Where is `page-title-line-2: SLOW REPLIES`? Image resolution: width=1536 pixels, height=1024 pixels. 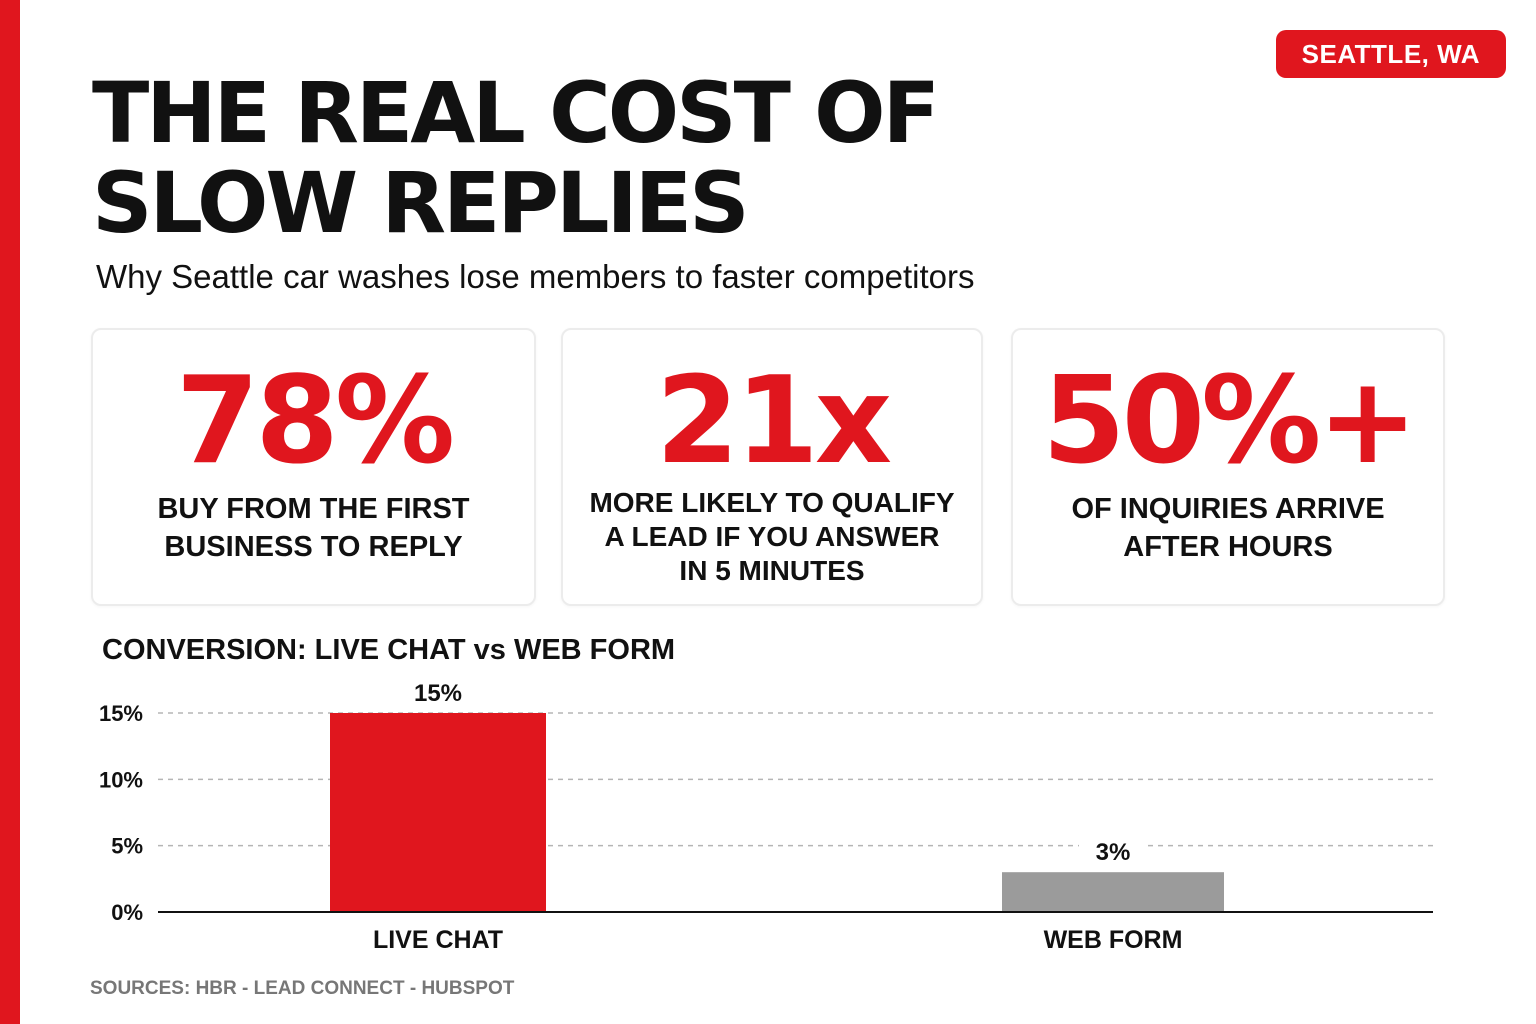
page-title-line-2: SLOW REPLIES is located at coordinates (421, 203).